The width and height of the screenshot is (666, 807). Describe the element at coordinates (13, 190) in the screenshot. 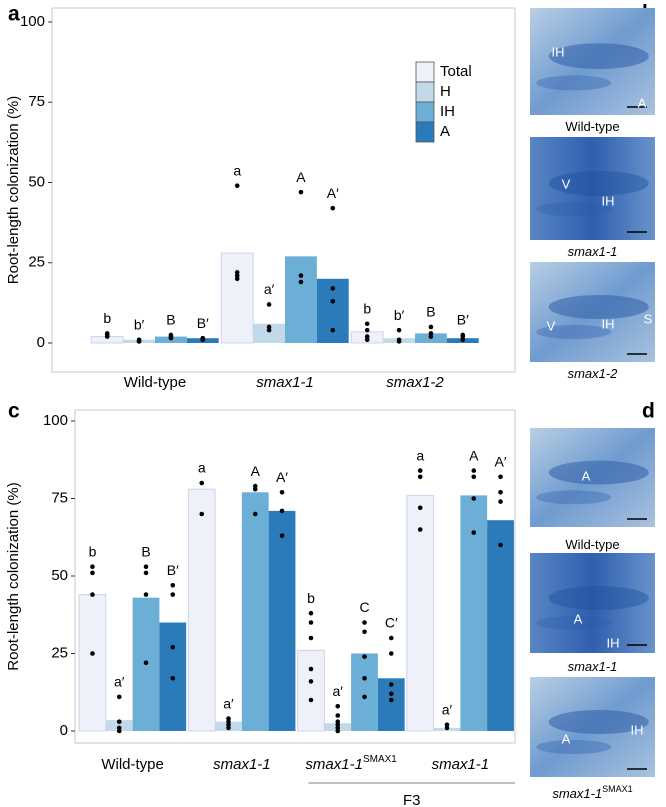

I see `y-axis-label: Root-length colonization (%)` at that location.